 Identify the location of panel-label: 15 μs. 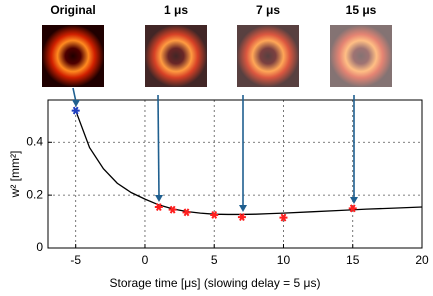
(361, 10).